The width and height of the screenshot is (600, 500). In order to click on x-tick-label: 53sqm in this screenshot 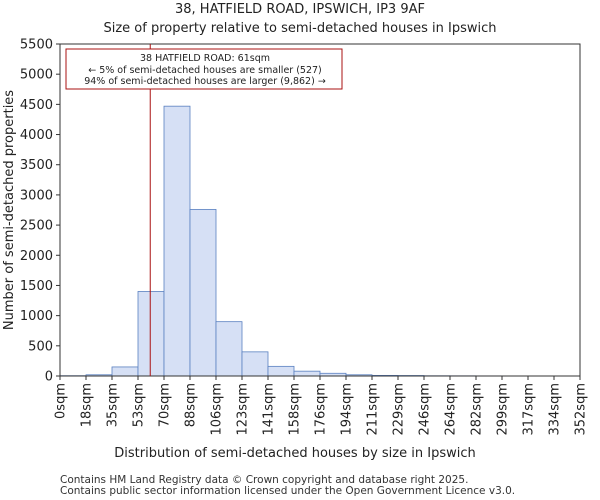, I will do `click(139, 405)`.